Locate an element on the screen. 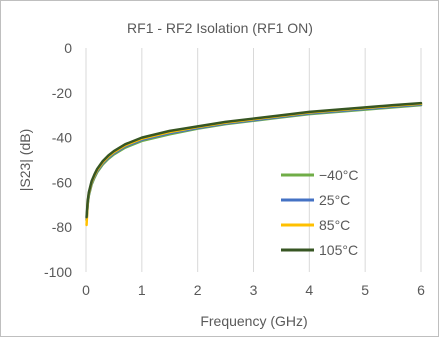 The image size is (439, 337). x-tick-label: 0 is located at coordinates (86, 290).